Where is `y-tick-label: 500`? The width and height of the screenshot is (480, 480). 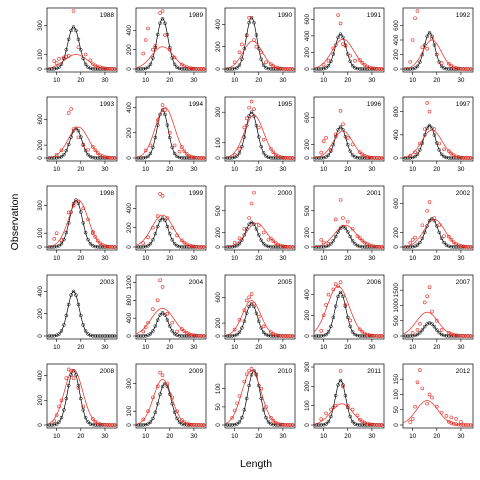
y-tick-label: 500 is located at coordinates (218, 210).